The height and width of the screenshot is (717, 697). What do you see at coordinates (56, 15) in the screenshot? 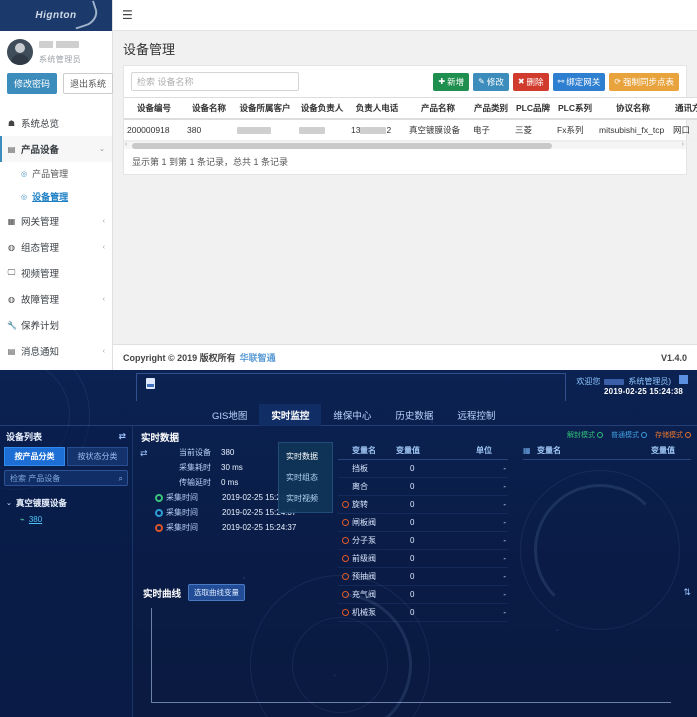
I see `app-logo: Hignton` at bounding box center [56, 15].